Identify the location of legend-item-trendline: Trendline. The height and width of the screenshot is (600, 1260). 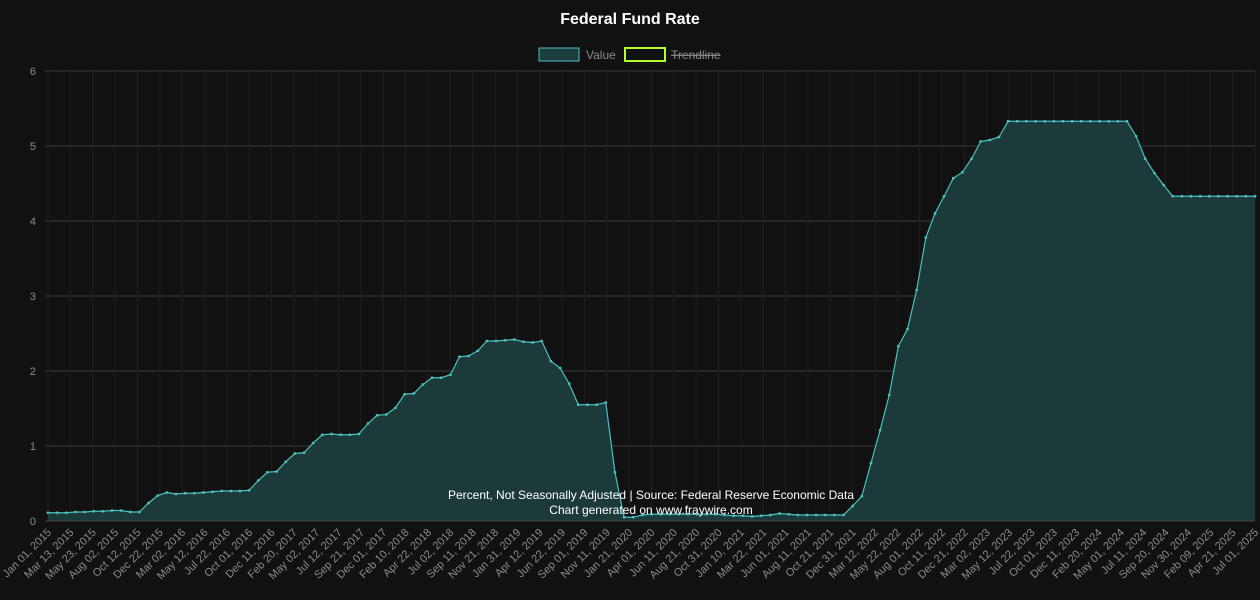
(672, 54).